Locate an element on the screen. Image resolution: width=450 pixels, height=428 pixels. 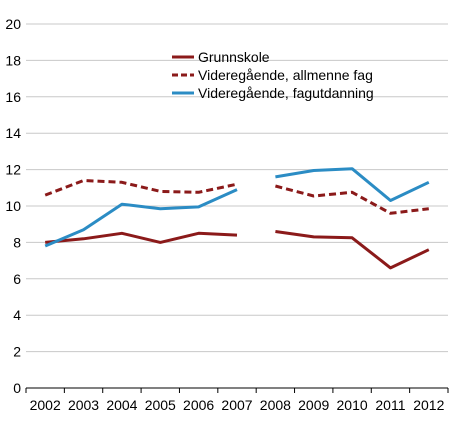
y-tick-label: 10 is located at coordinates (13, 206).